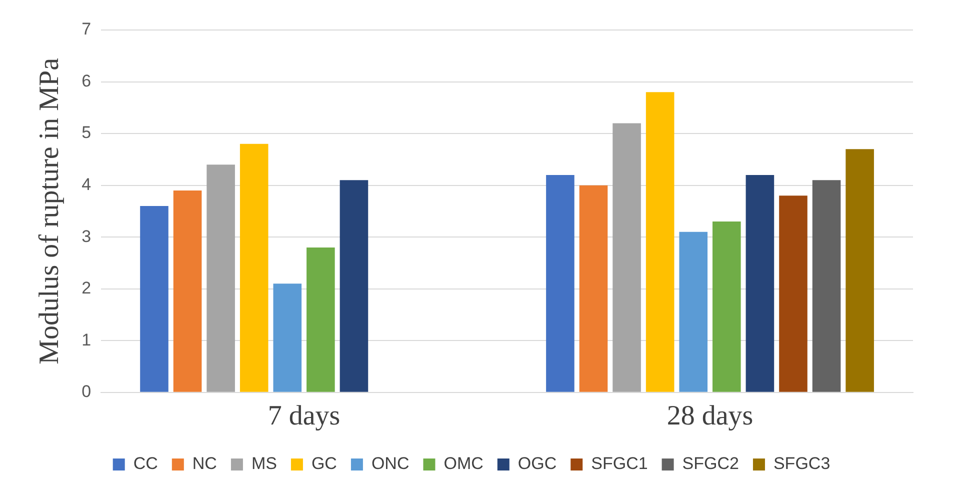 This screenshot has width=953, height=493. I want to click on legend-label: OGC, so click(537, 464).